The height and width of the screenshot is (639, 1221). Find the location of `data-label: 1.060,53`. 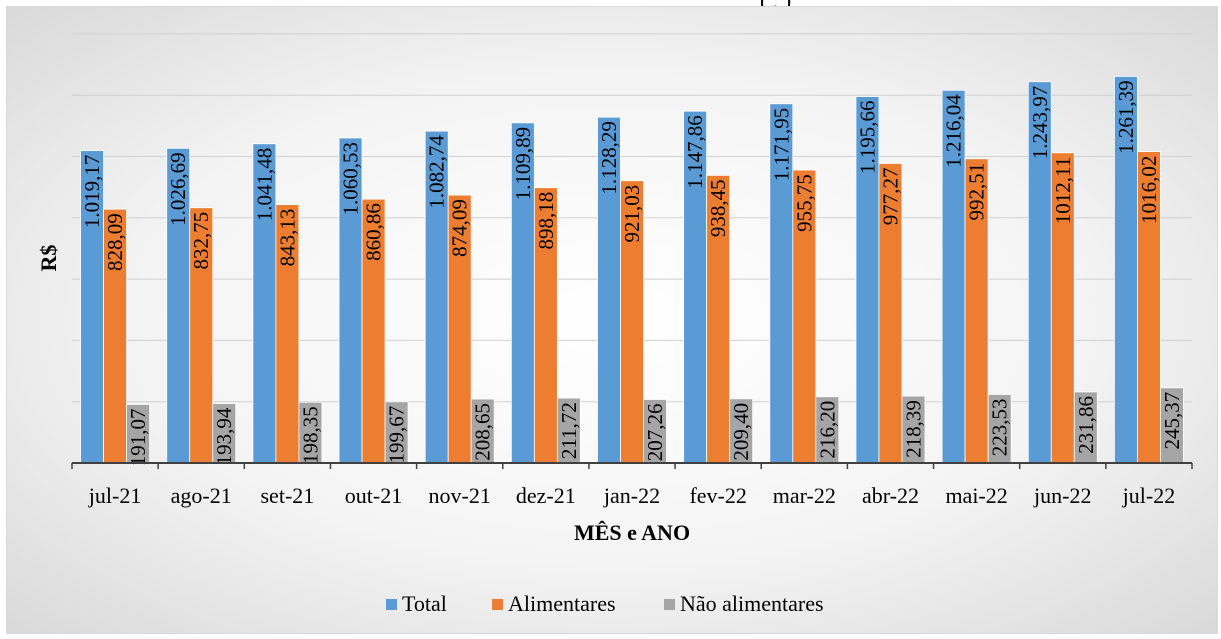

data-label: 1.060,53 is located at coordinates (351, 179).